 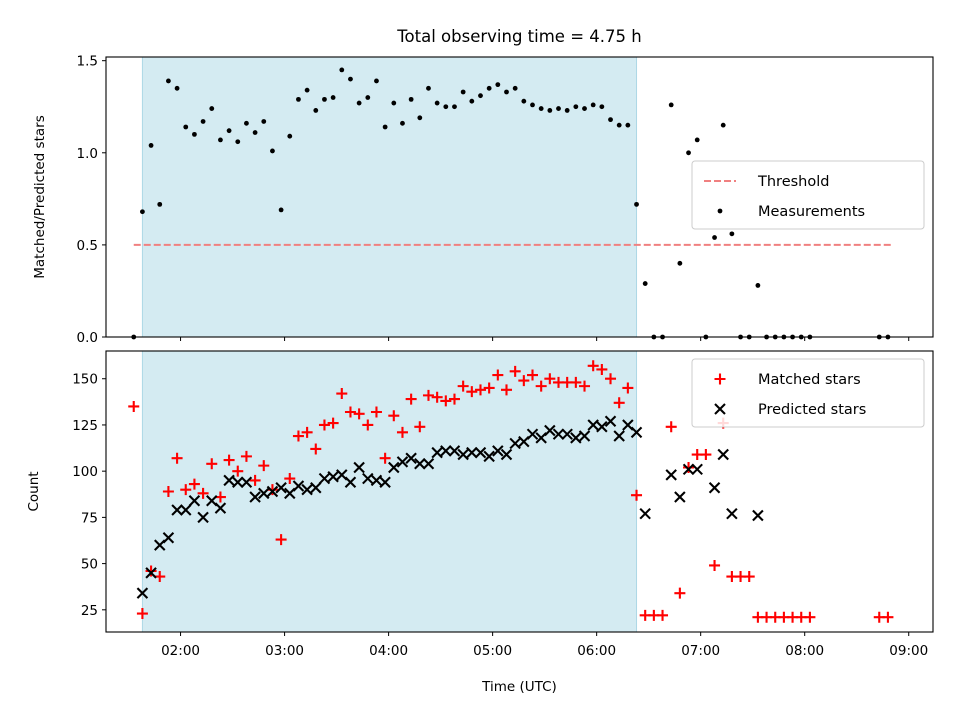 What do you see at coordinates (544, 645) in the screenshot?
I see `bottom-x-ticks: 02:00 03:00 04:00 05:00 06:00 07:00 08:00 09:00` at bounding box center [544, 645].